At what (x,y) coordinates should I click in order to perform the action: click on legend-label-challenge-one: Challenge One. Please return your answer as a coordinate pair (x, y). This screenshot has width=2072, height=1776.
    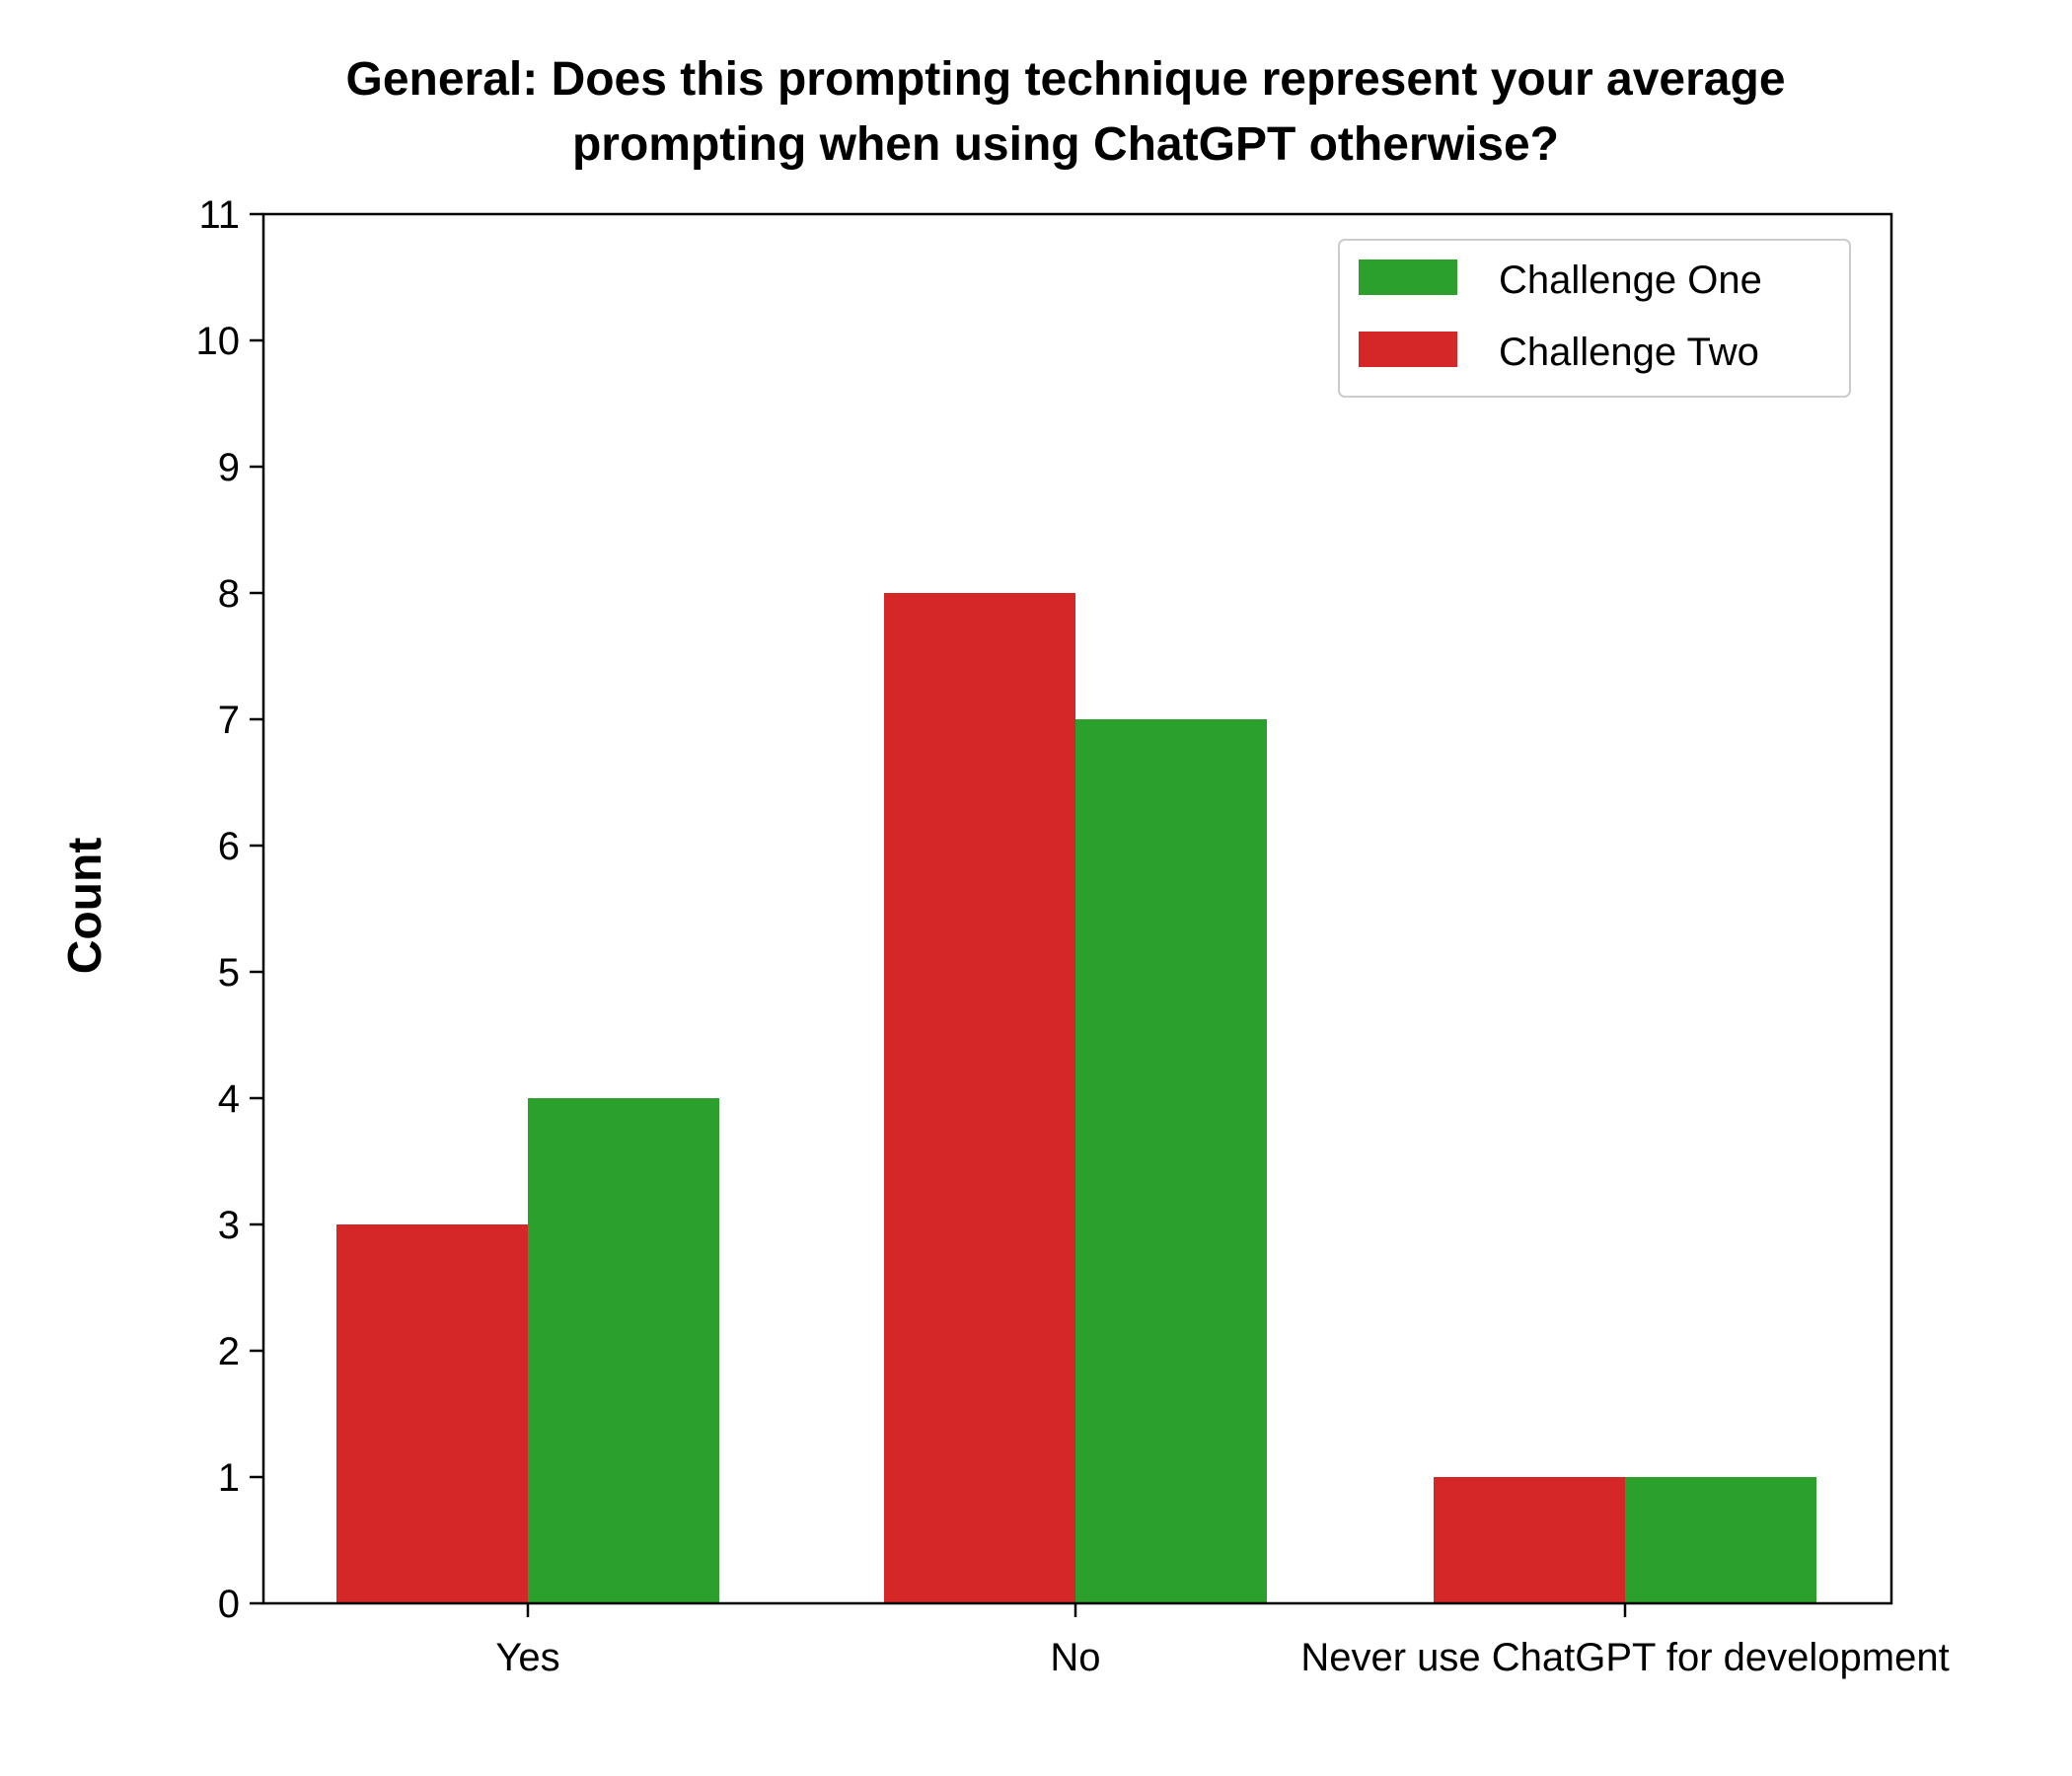
    Looking at the image, I should click on (1631, 281).